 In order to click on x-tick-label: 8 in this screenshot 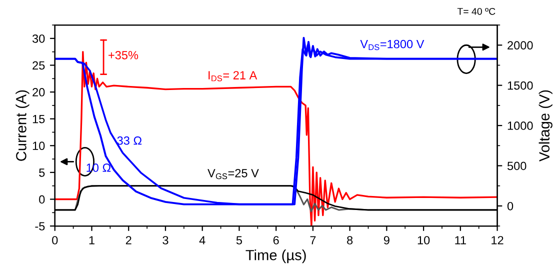, I will do `click(350, 240)`.